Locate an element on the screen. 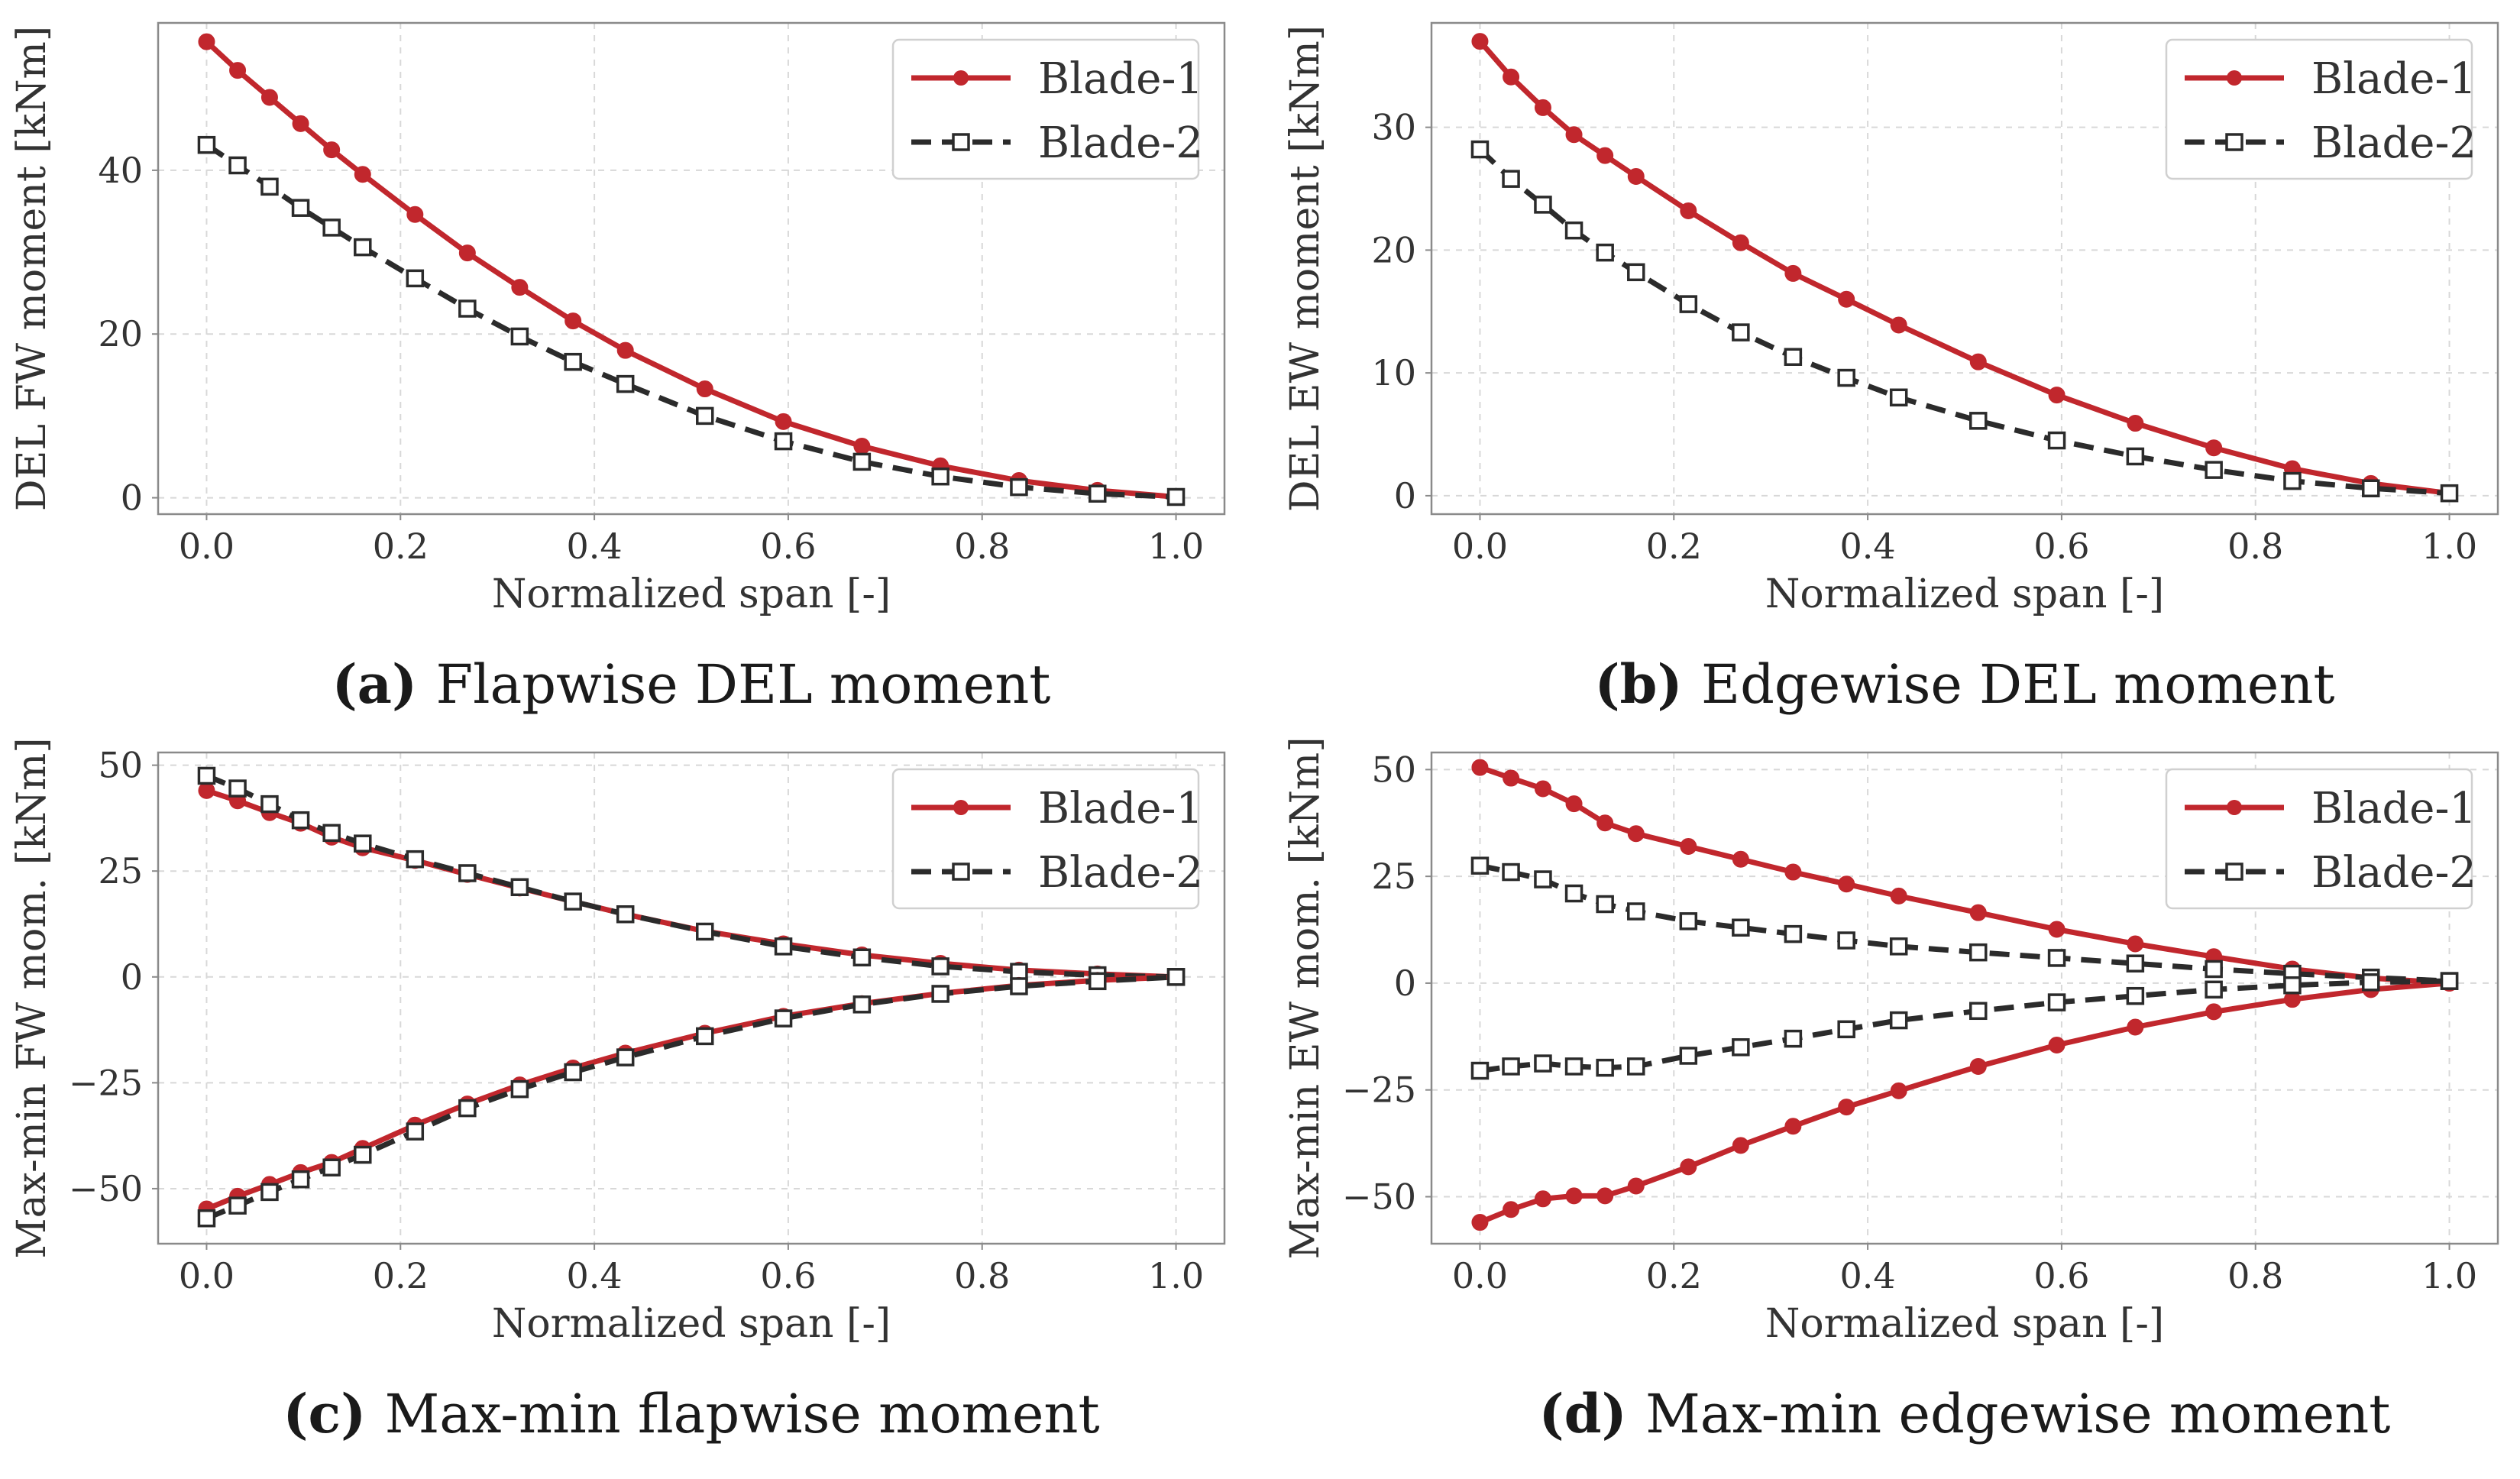  x-tick-label: 0.8 is located at coordinates (982, 546).